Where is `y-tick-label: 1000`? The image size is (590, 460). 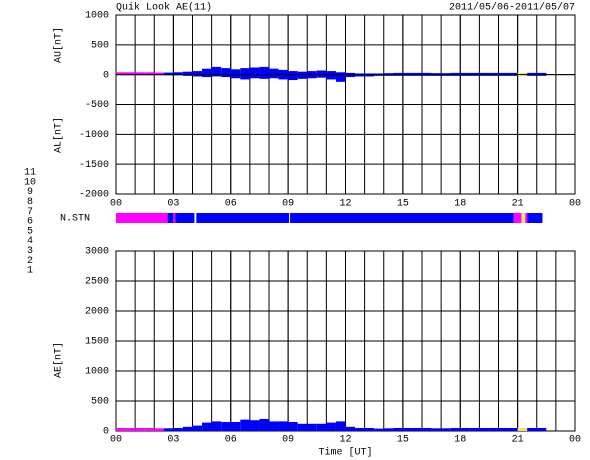
y-tick-label: 1000 is located at coordinates (97, 372).